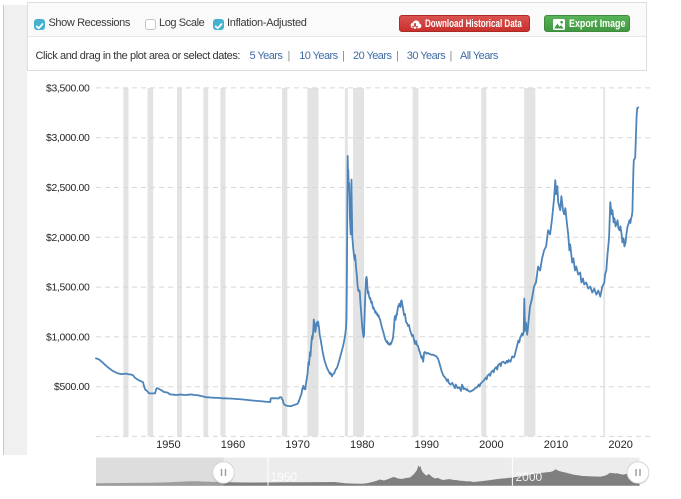 The width and height of the screenshot is (681, 499). What do you see at coordinates (68, 138) in the screenshot?
I see `svg-text: $3,000.00` at bounding box center [68, 138].